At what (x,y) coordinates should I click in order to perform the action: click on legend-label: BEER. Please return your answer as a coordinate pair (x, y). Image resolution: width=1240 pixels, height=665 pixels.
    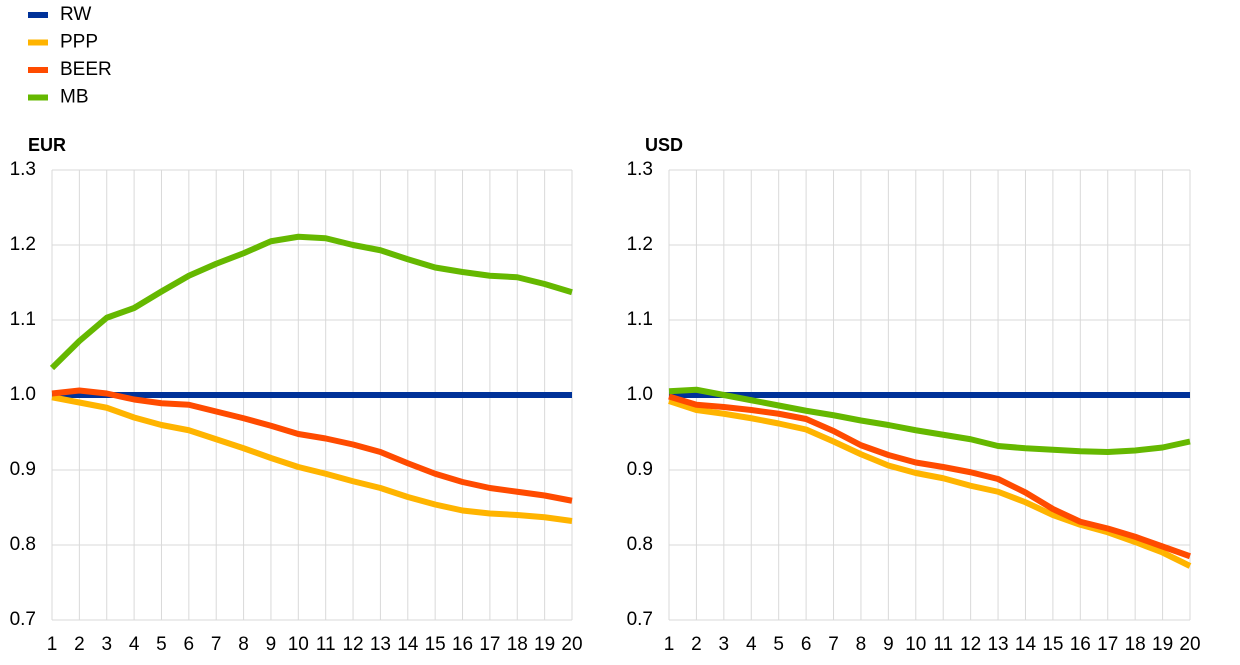
    Looking at the image, I should click on (86, 69).